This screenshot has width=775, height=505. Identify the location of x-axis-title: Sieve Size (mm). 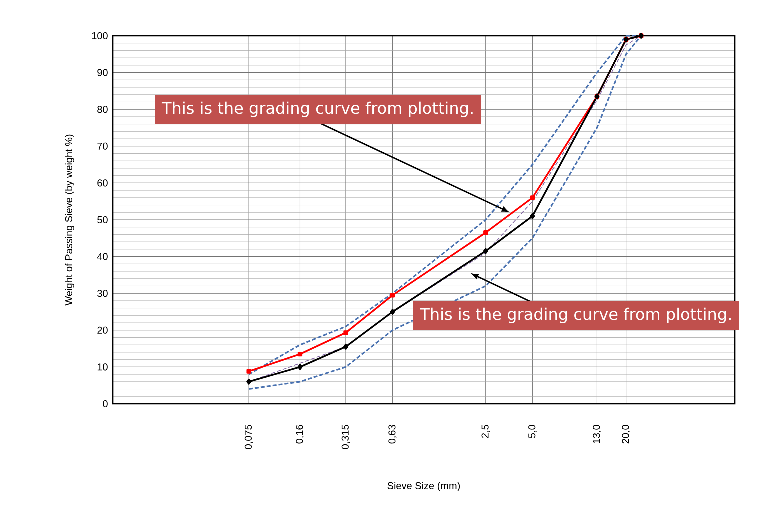
(424, 487).